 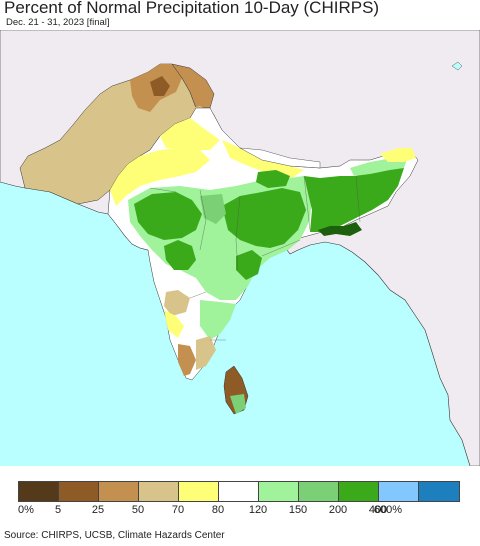 I want to click on region-rajasthan-dry, so click(x=160, y=177).